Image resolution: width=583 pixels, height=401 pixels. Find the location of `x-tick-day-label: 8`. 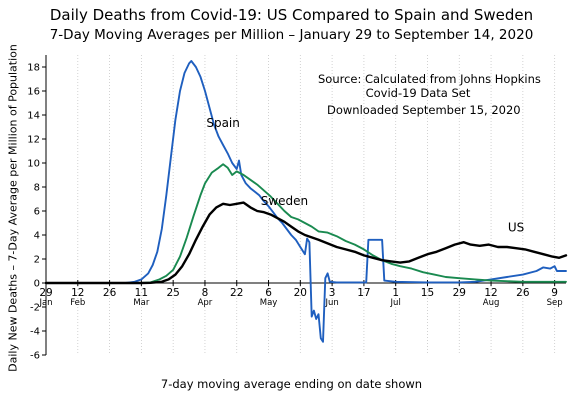

x-tick-day-label: 8 is located at coordinates (205, 293).